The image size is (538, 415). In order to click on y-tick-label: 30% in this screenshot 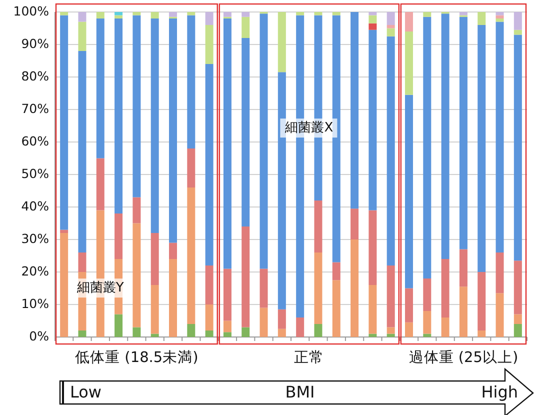, I will do `click(35, 238)`.